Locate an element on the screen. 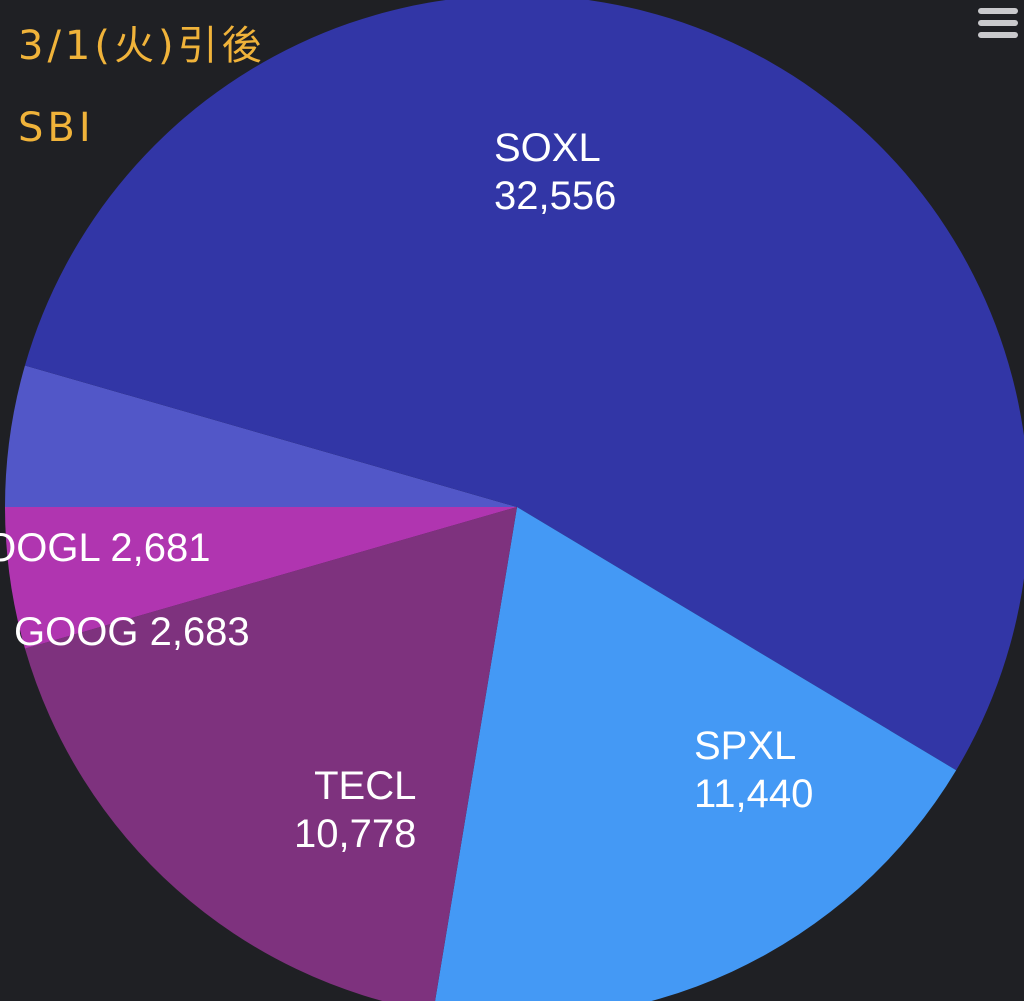 This screenshot has height=1001, width=1024. slice-value: 10,778 is located at coordinates (355, 834).